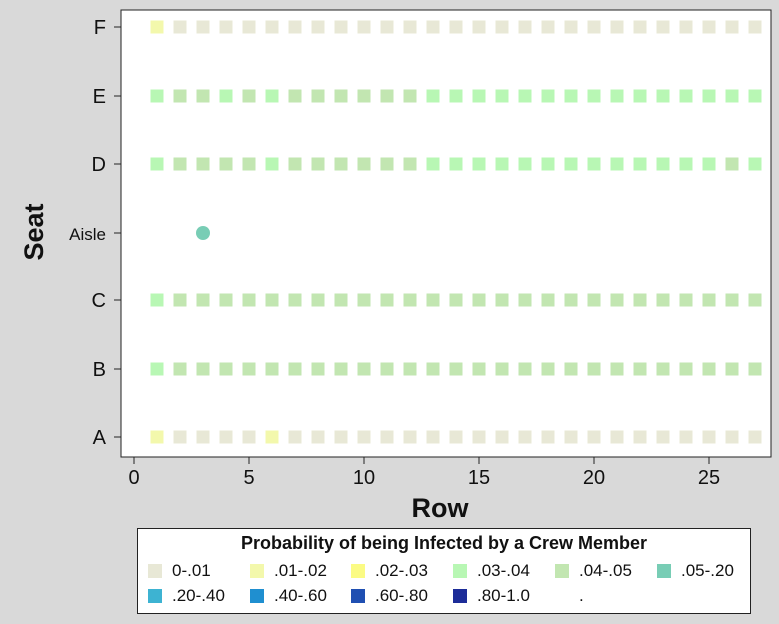  What do you see at coordinates (100, 438) in the screenshot?
I see `y-tick-label: A` at bounding box center [100, 438].